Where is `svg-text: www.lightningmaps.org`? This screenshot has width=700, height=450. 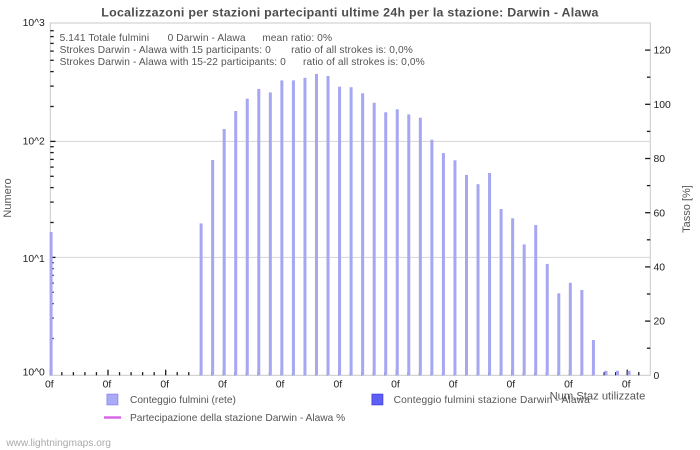 svg-text: www.lightningmaps.org is located at coordinates (58, 443).